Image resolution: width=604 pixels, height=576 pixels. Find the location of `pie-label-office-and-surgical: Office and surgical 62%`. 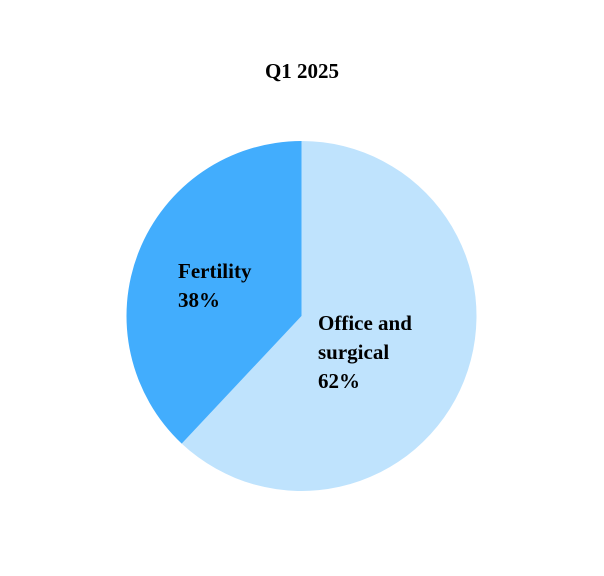

pie-label-office-and-surgical: Office and surgical 62% is located at coordinates (365, 352).